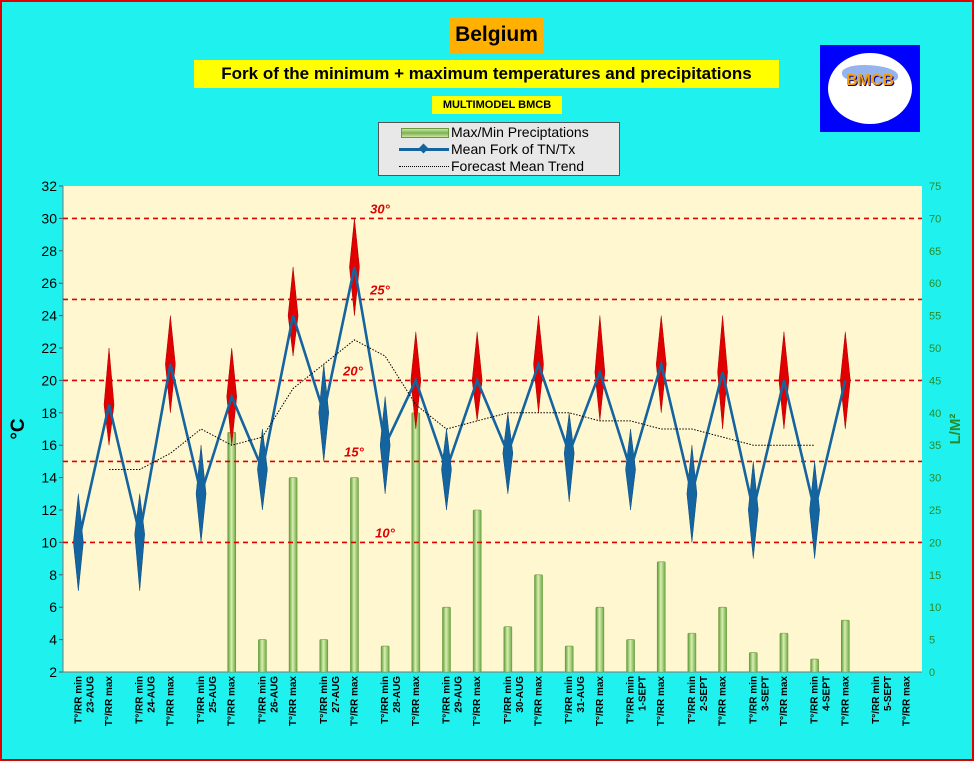 The image size is (974, 761). What do you see at coordinates (935, 479) in the screenshot?
I see `y2-tick-label: 30` at bounding box center [935, 479].